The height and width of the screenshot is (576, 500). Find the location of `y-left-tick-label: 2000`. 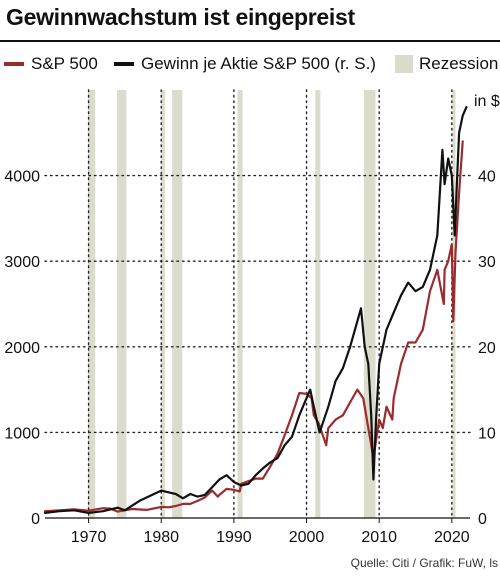

y-left-tick-label: 2000 is located at coordinates (22, 348).